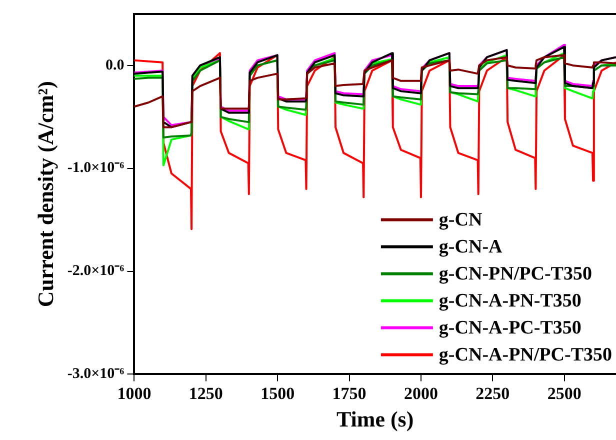 This screenshot has height=440, width=616. I want to click on x-tick-label: 1500, so click(277, 393).